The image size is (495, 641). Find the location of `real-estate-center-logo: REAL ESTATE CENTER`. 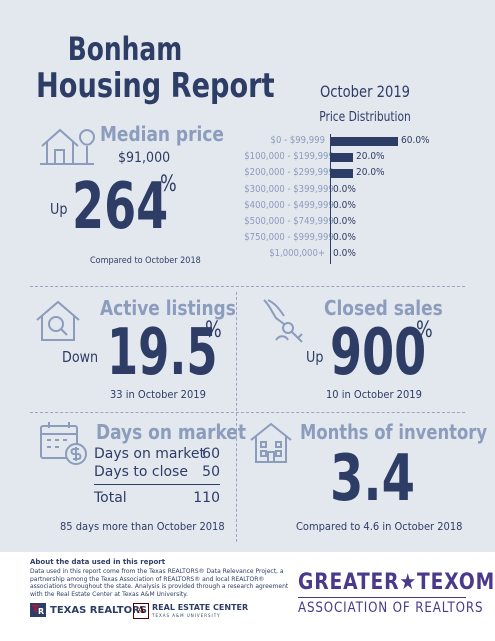

real-estate-center-logo: REAL ESTATE CENTER is located at coordinates (200, 607).